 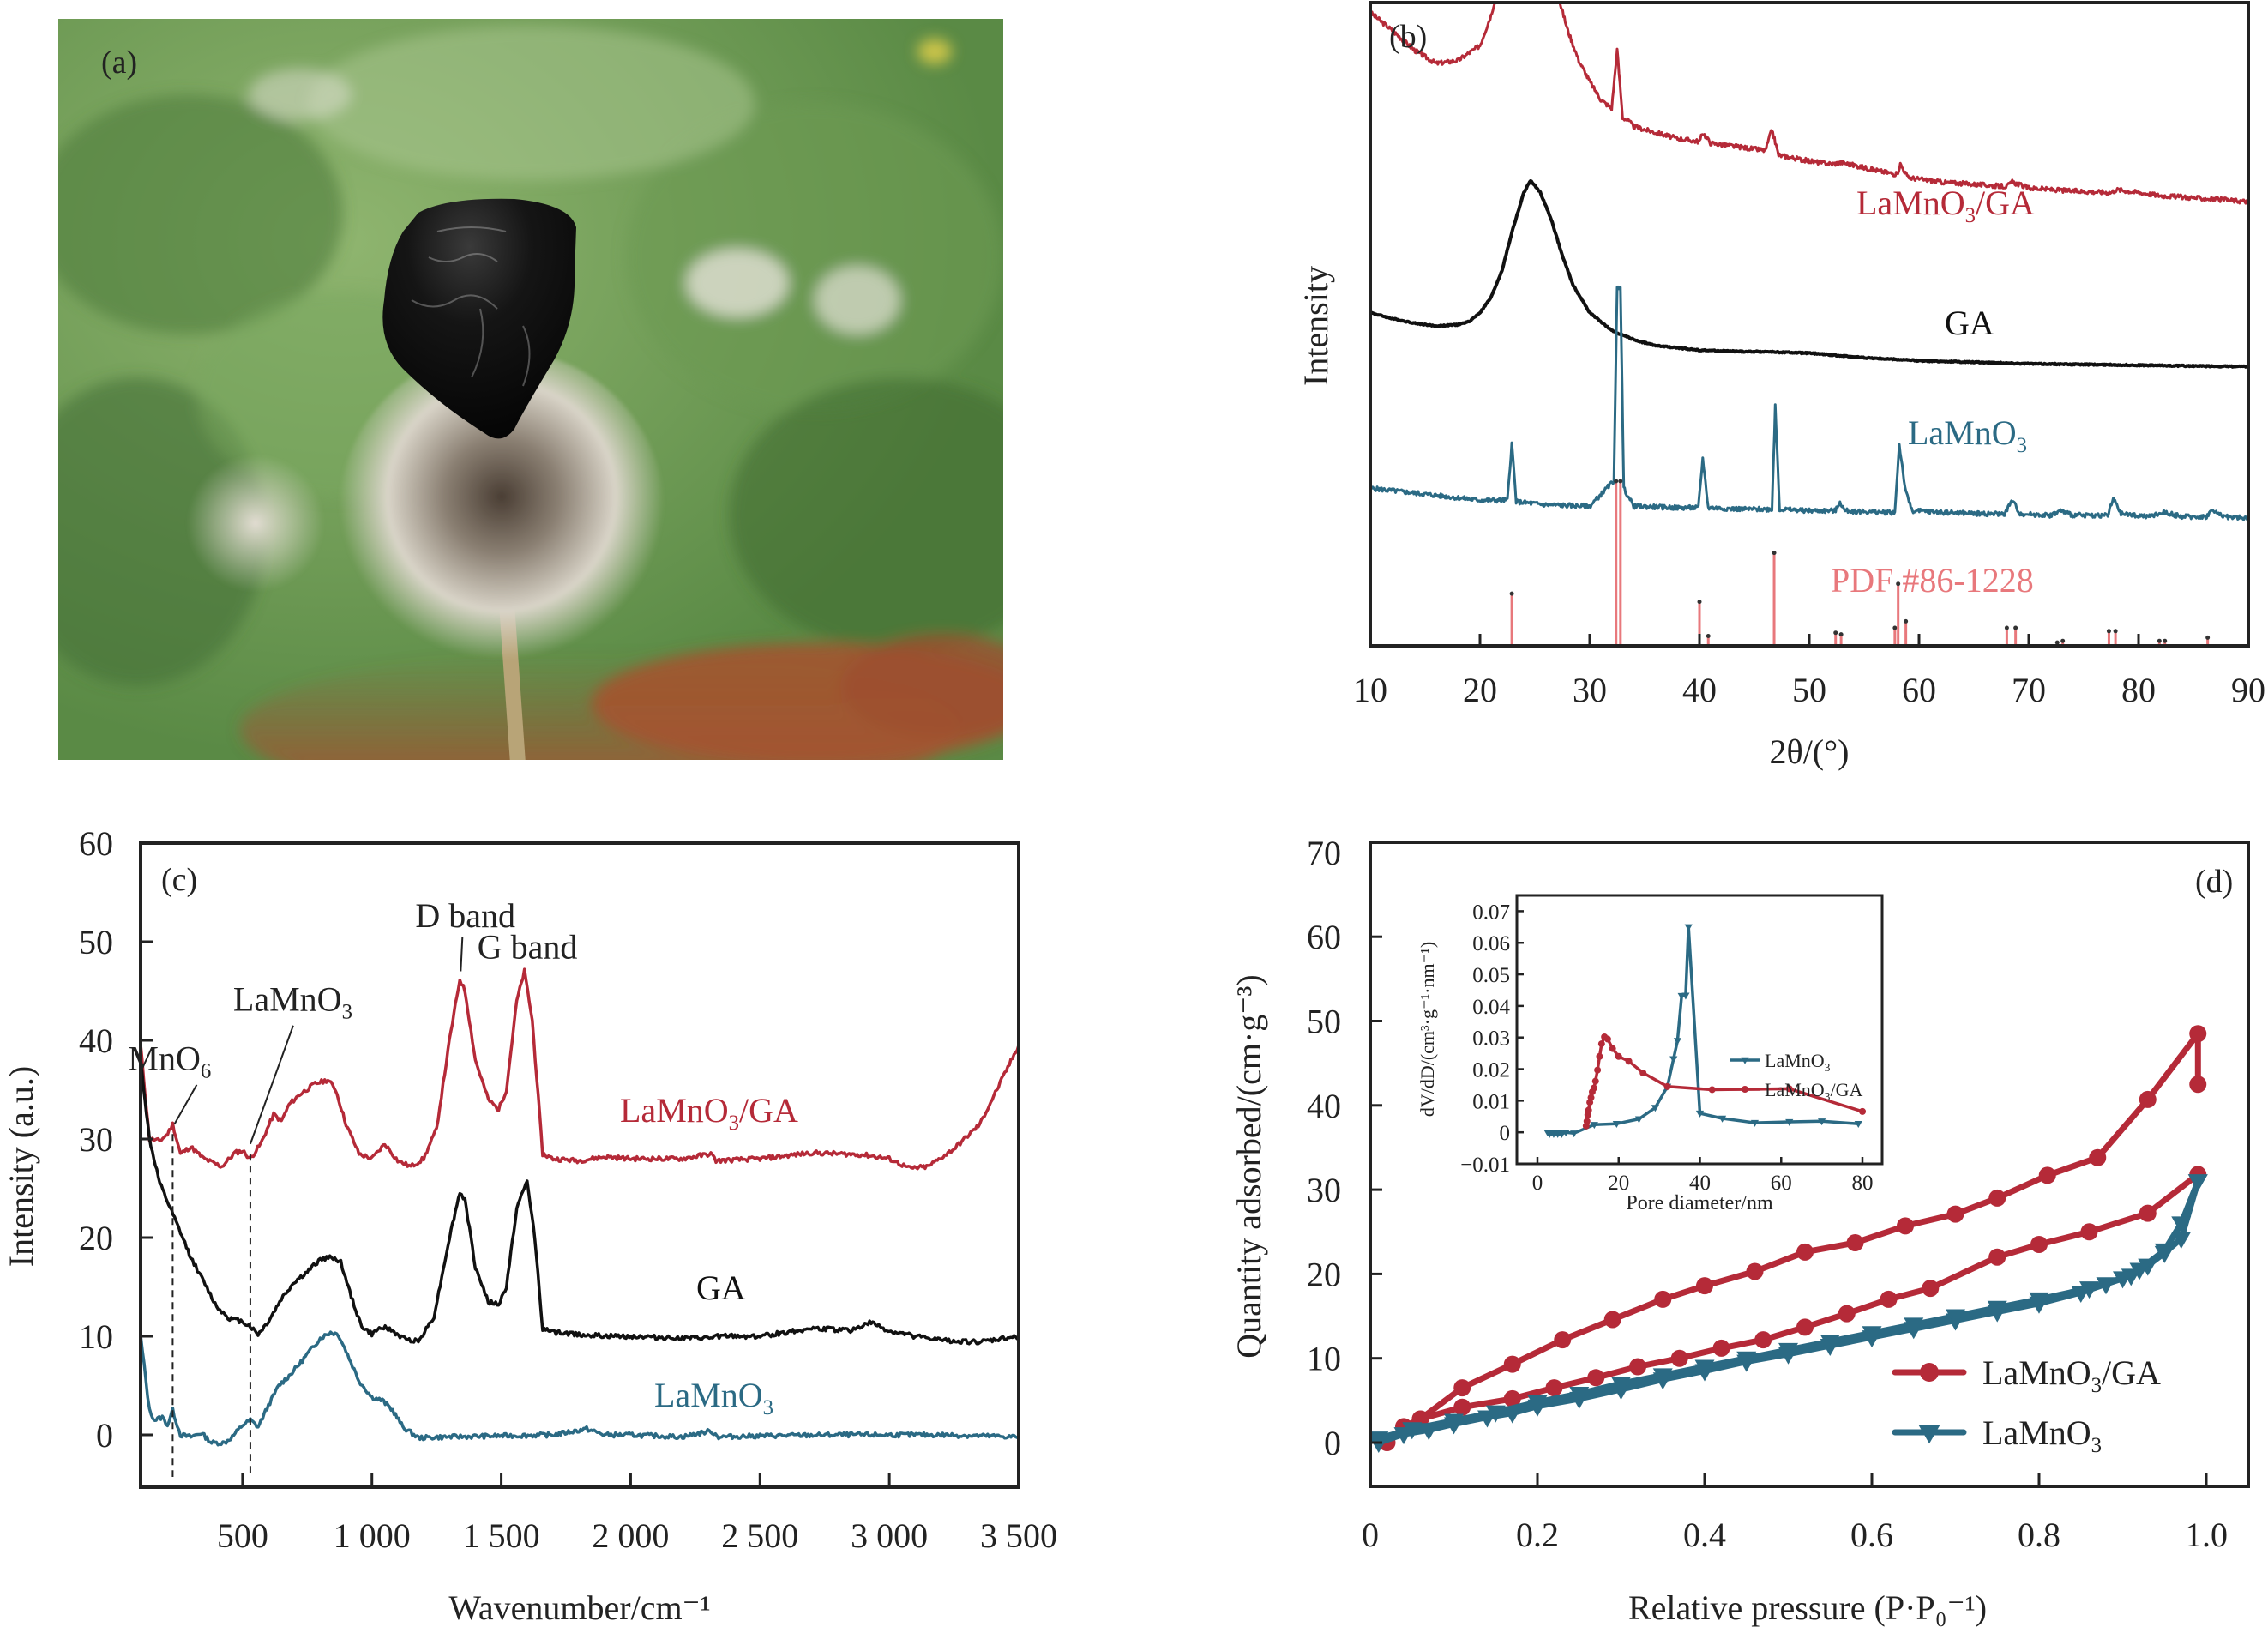 I want to click on raman-series-line-lamno3-ga, so click(x=580, y=1069).